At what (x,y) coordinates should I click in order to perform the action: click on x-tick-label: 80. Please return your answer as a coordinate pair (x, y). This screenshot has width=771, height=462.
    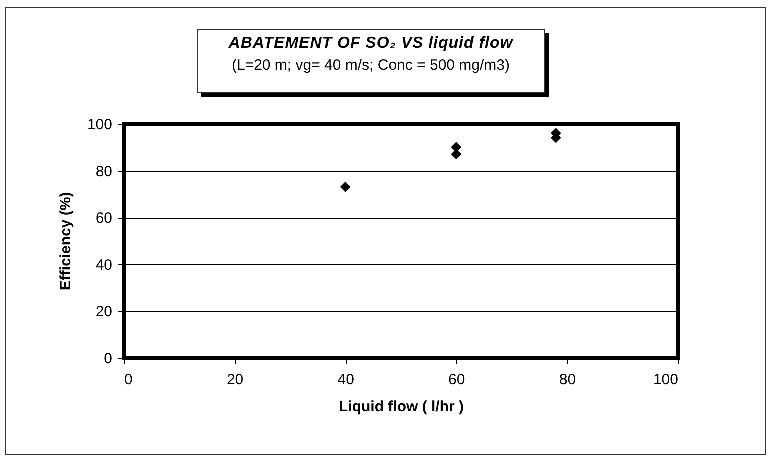
    Looking at the image, I should click on (567, 380).